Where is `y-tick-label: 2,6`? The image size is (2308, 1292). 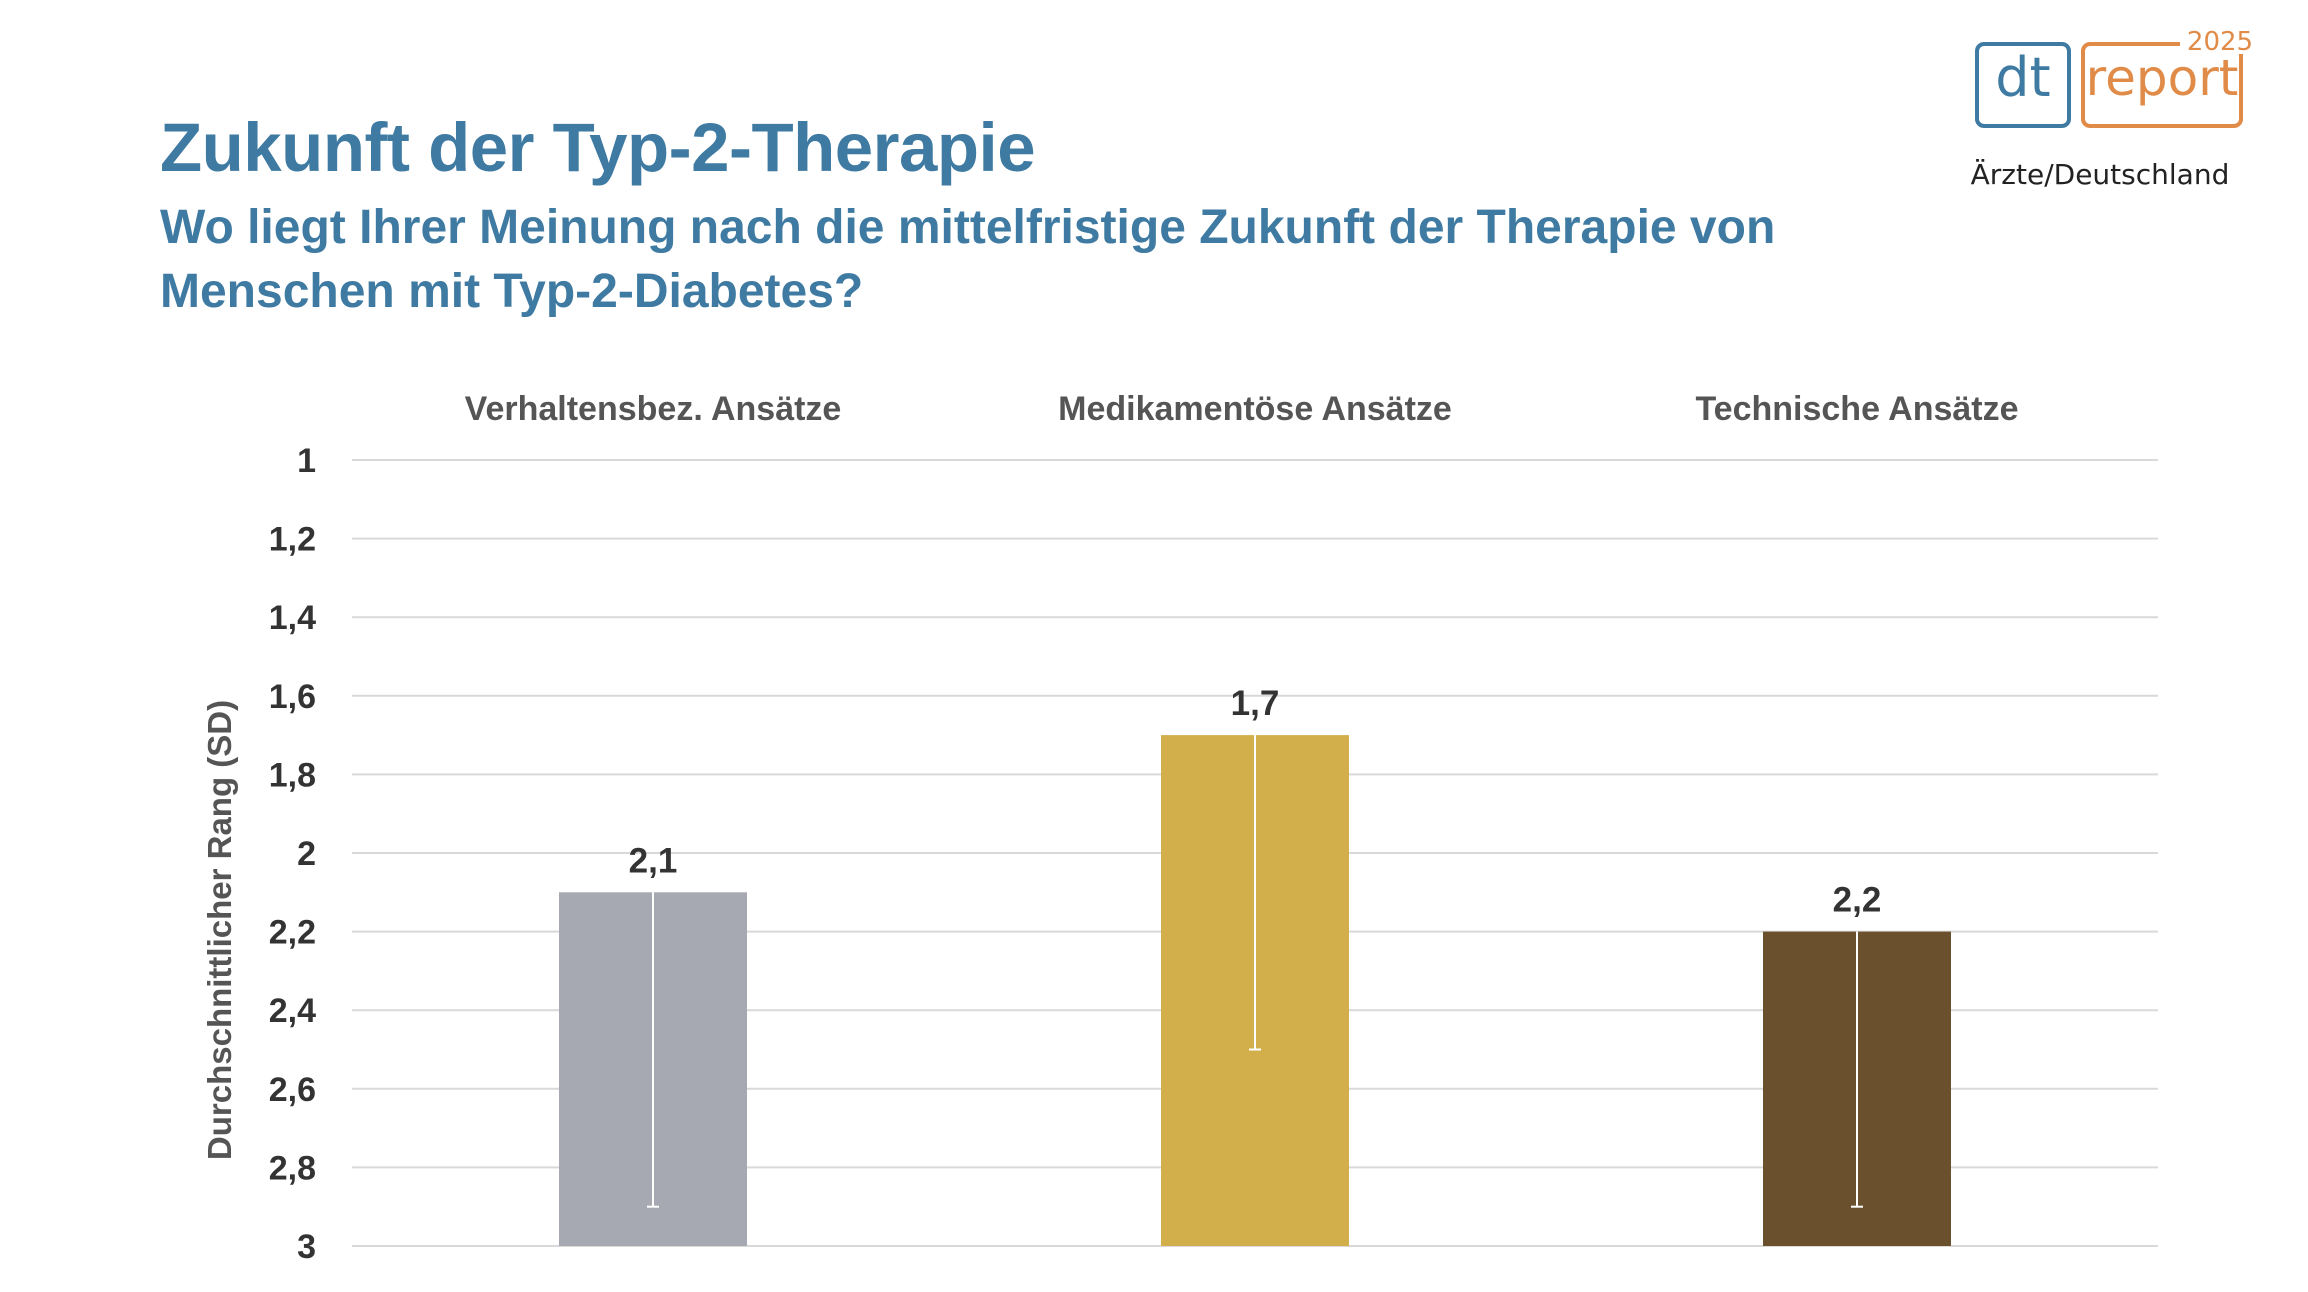
y-tick-label: 2,6 is located at coordinates (292, 1090).